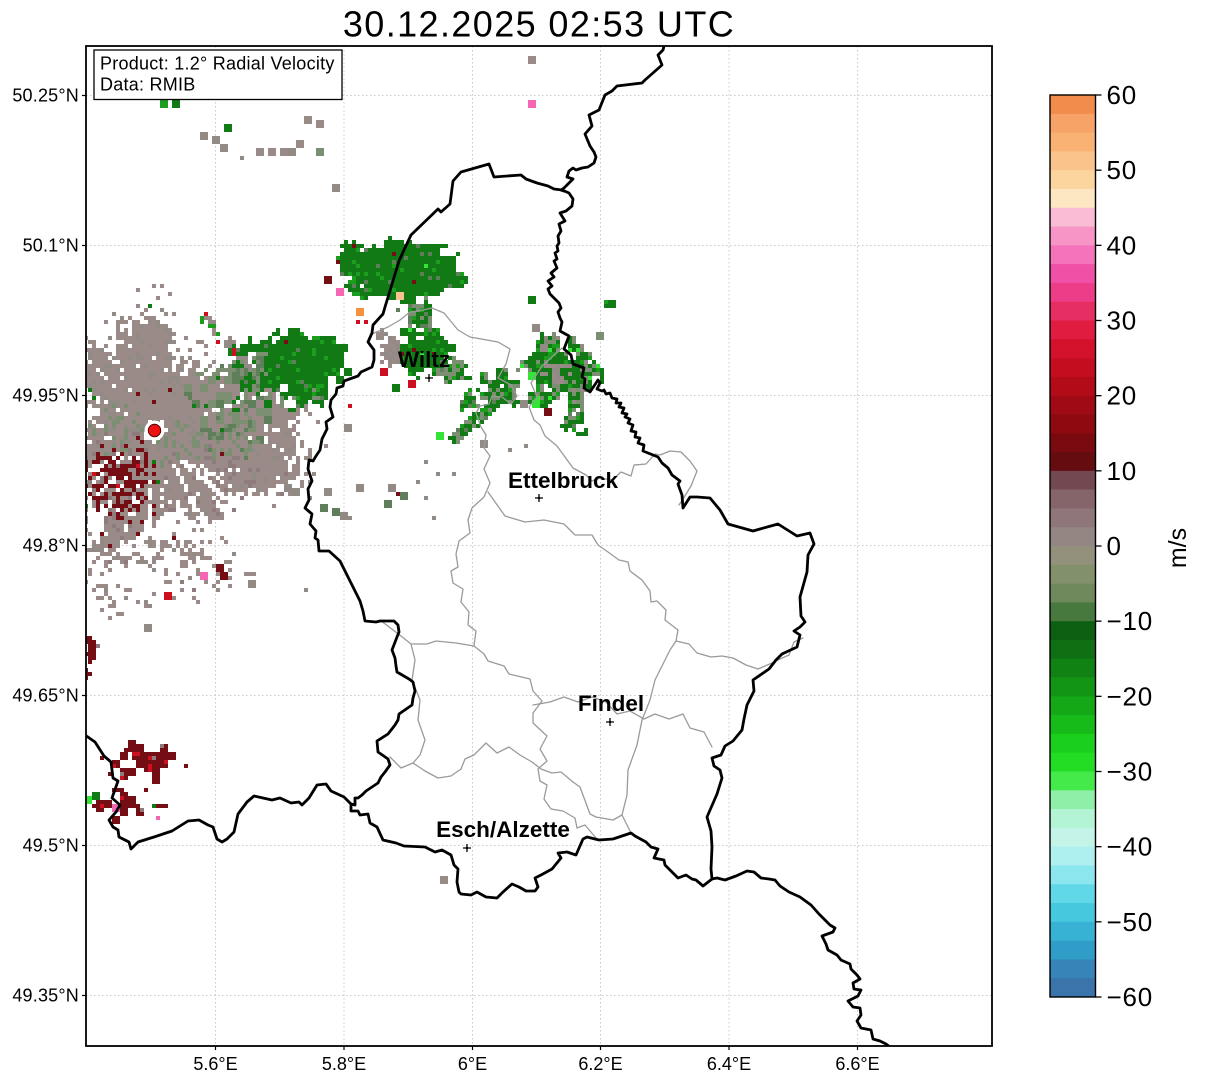 This screenshot has width=1207, height=1086. Describe the element at coordinates (45, 996) in the screenshot. I see `svg-text: 49.35°N` at that location.